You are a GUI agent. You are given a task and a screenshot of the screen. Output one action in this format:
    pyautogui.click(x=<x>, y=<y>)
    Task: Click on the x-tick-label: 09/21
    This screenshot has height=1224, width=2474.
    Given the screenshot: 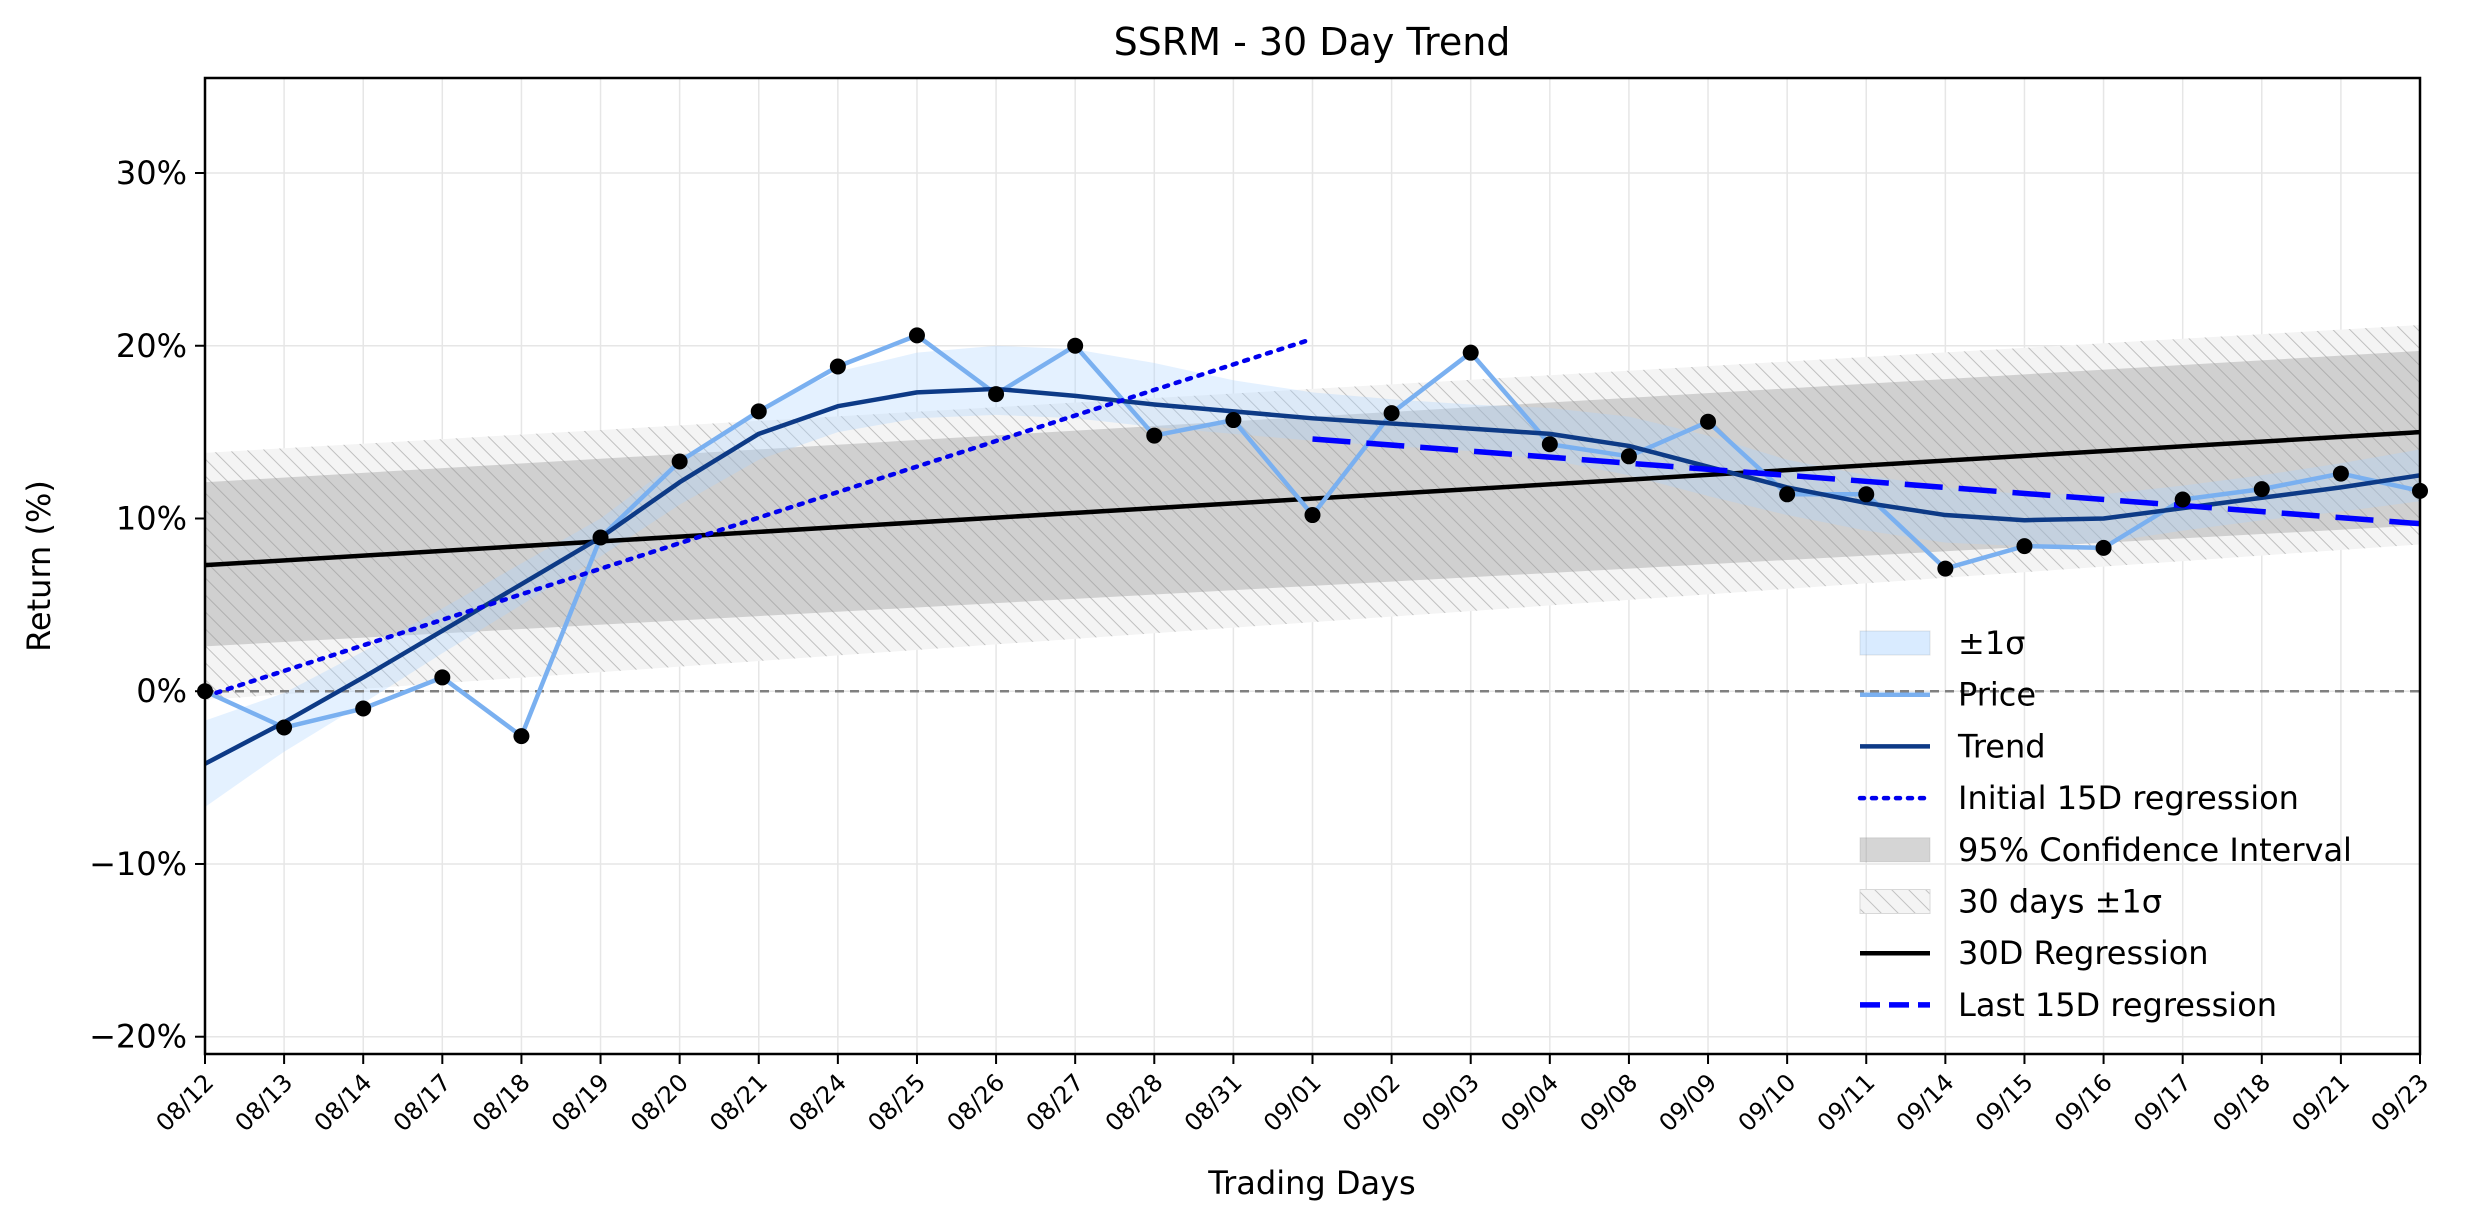 What is the action you would take?
    pyautogui.click(x=2320, y=1102)
    